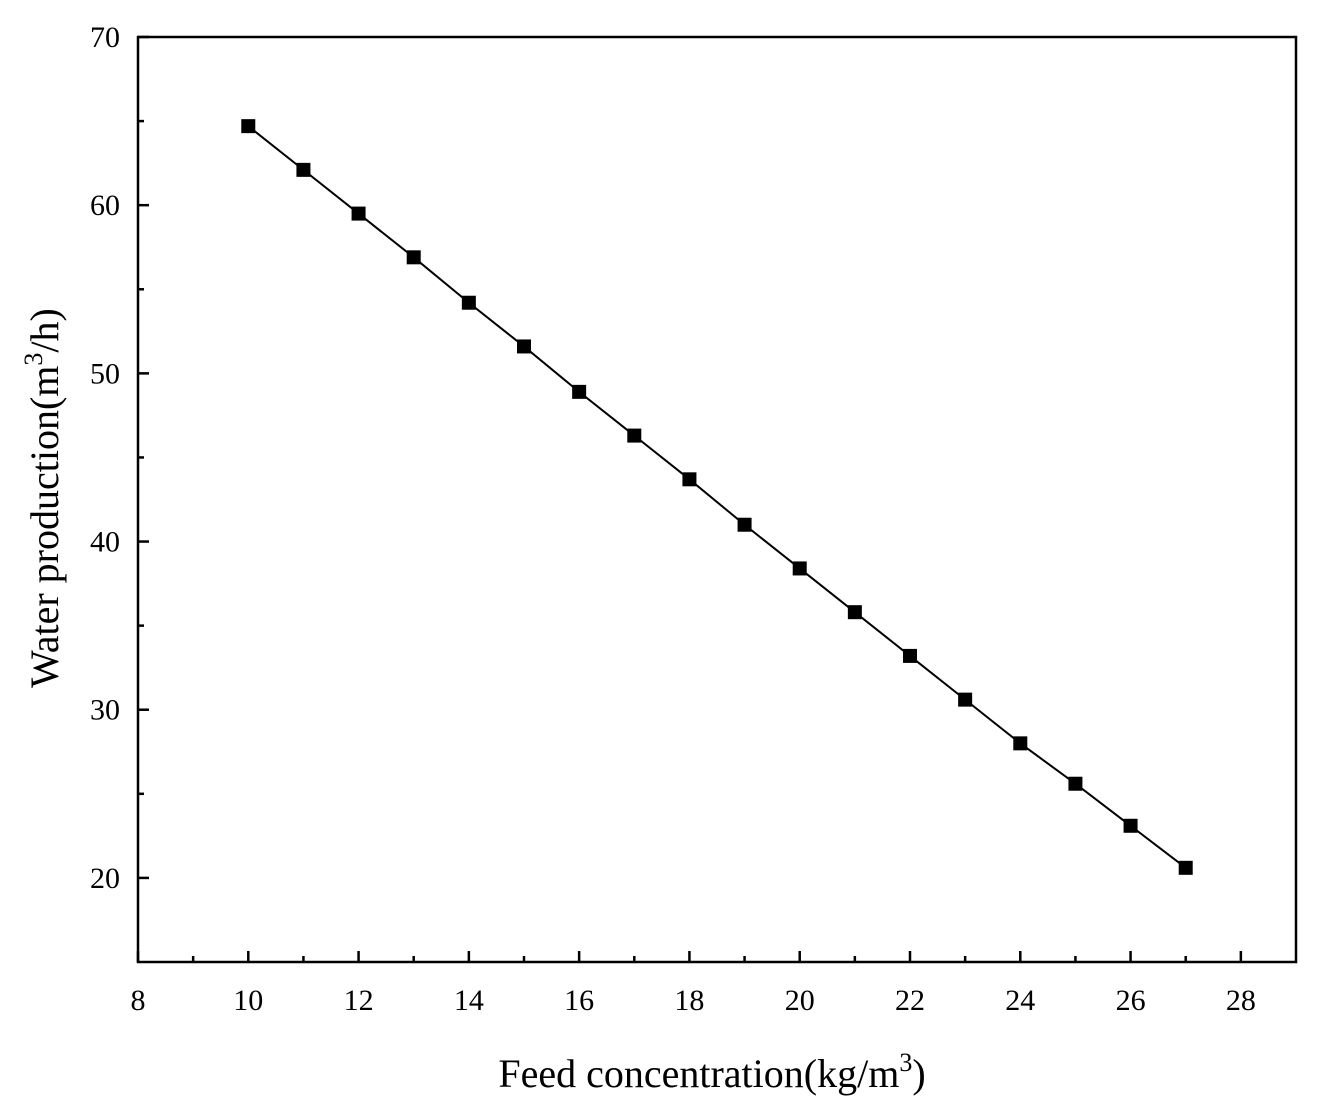  Describe the element at coordinates (469, 1000) in the screenshot. I see `x-tick-label: 14` at that location.